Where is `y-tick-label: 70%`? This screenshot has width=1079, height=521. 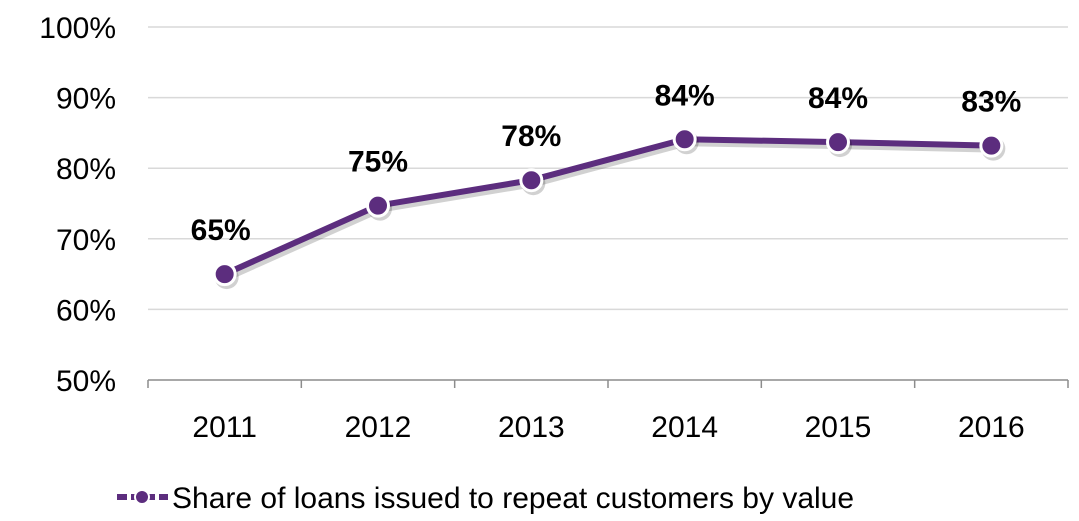
y-tick-label: 70% is located at coordinates (86, 240).